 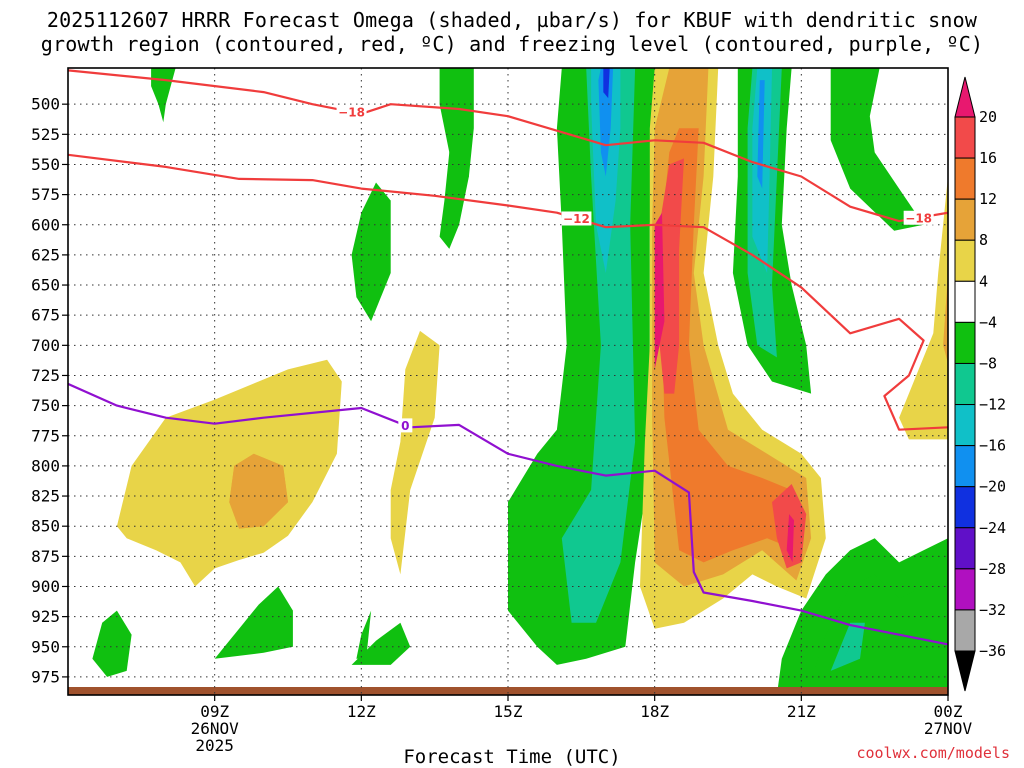 I want to click on colorbar-label: 4, so click(x=983, y=281).